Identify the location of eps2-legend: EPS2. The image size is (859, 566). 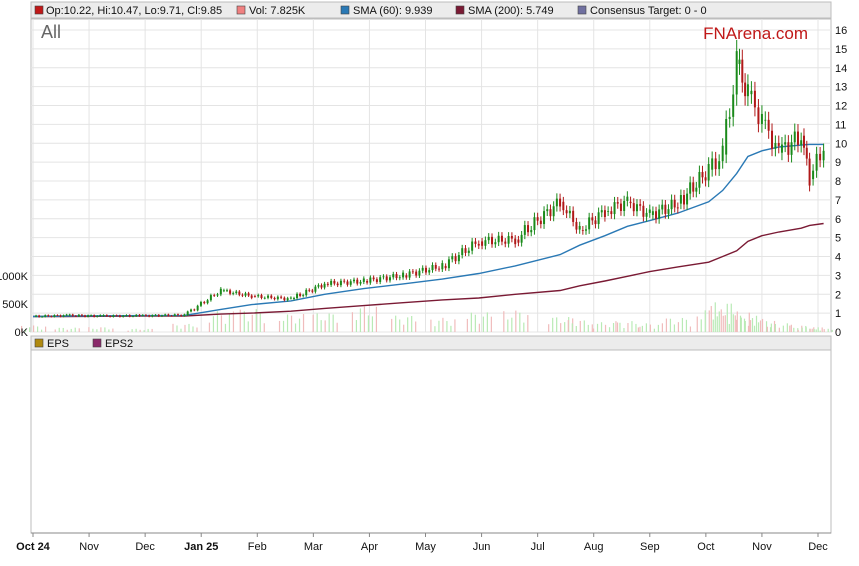
(119, 344).